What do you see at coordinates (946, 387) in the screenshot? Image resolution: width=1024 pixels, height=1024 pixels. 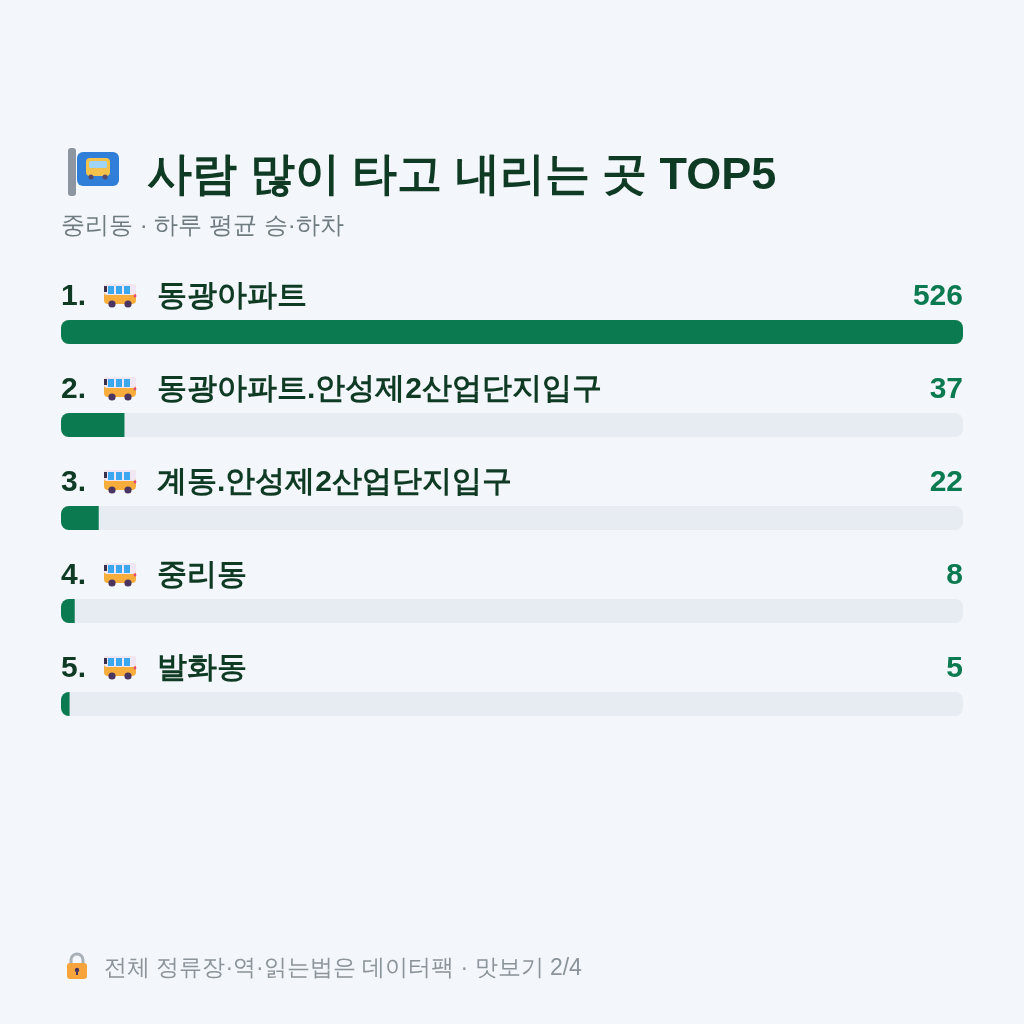 I see `data-label: 37` at bounding box center [946, 387].